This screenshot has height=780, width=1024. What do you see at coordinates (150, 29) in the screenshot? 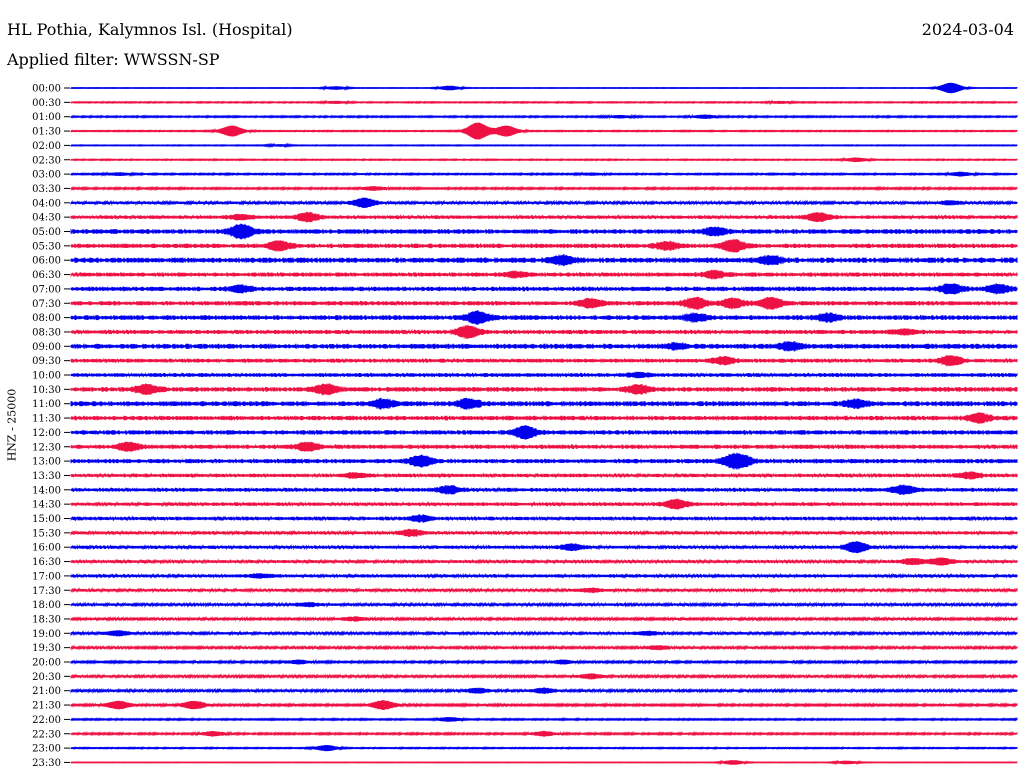
I see `station-title: HL Pothia, Kalymnos Isl. (Hospital)` at bounding box center [150, 29].